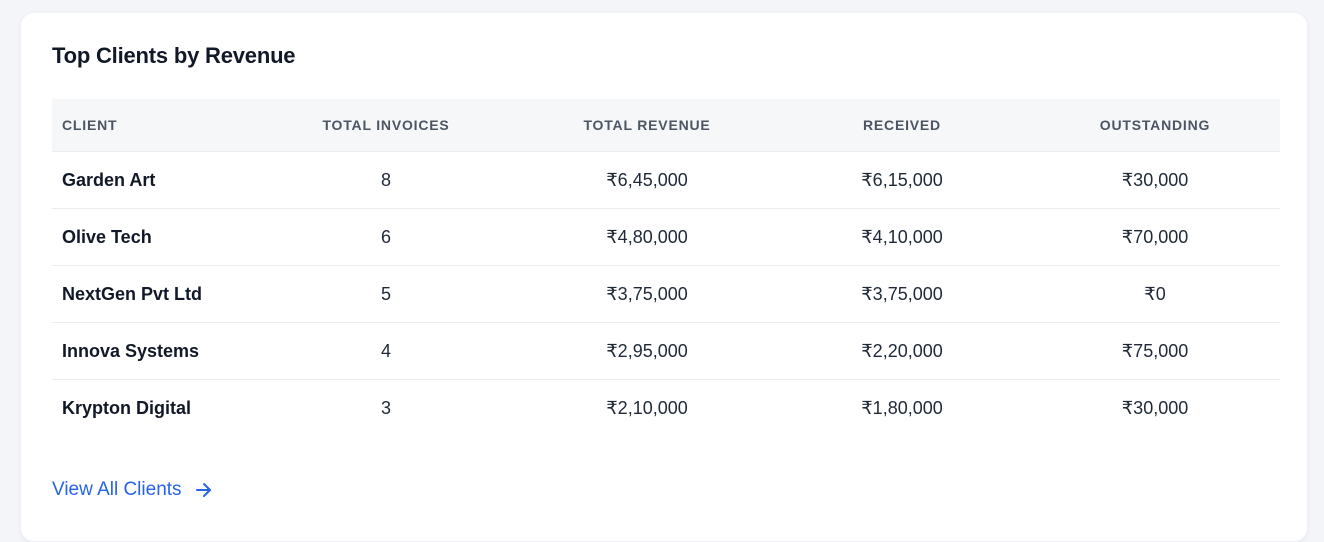  I want to click on cell-total-revenue: ₹4,80,000, so click(647, 237).